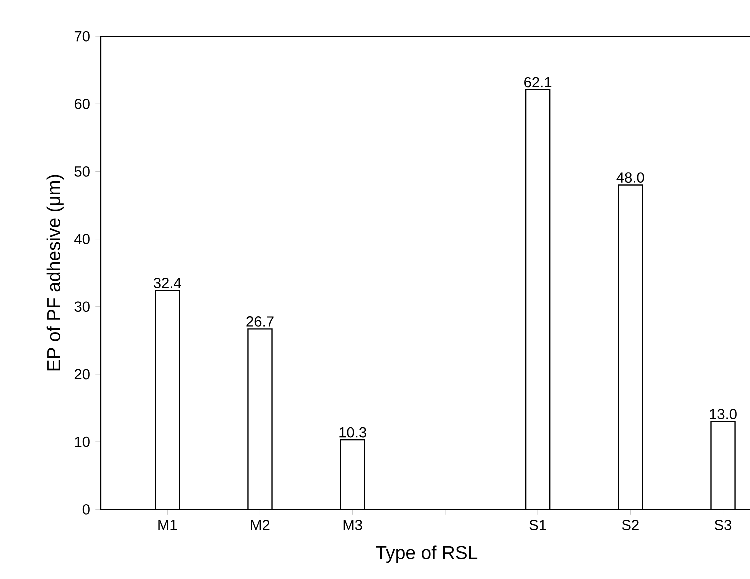 This screenshot has width=750, height=579. Describe the element at coordinates (82, 442) in the screenshot. I see `y-tick-label: 10` at that location.